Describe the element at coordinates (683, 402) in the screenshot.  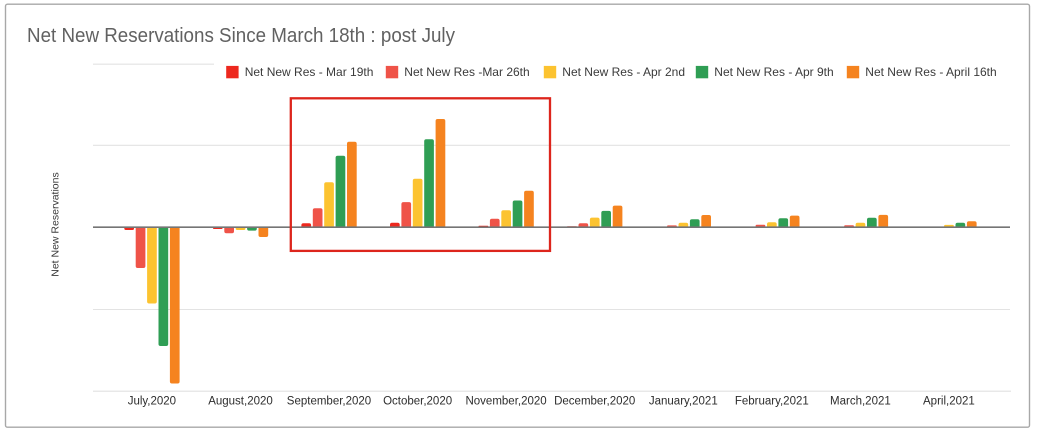
I see `svg-text: January,2021` at that location.